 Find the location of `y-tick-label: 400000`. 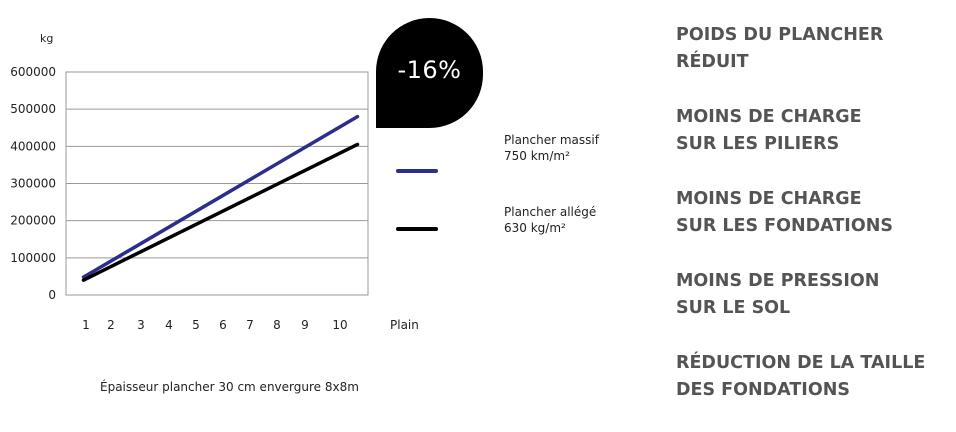

y-tick-label: 400000 is located at coordinates (33, 146).